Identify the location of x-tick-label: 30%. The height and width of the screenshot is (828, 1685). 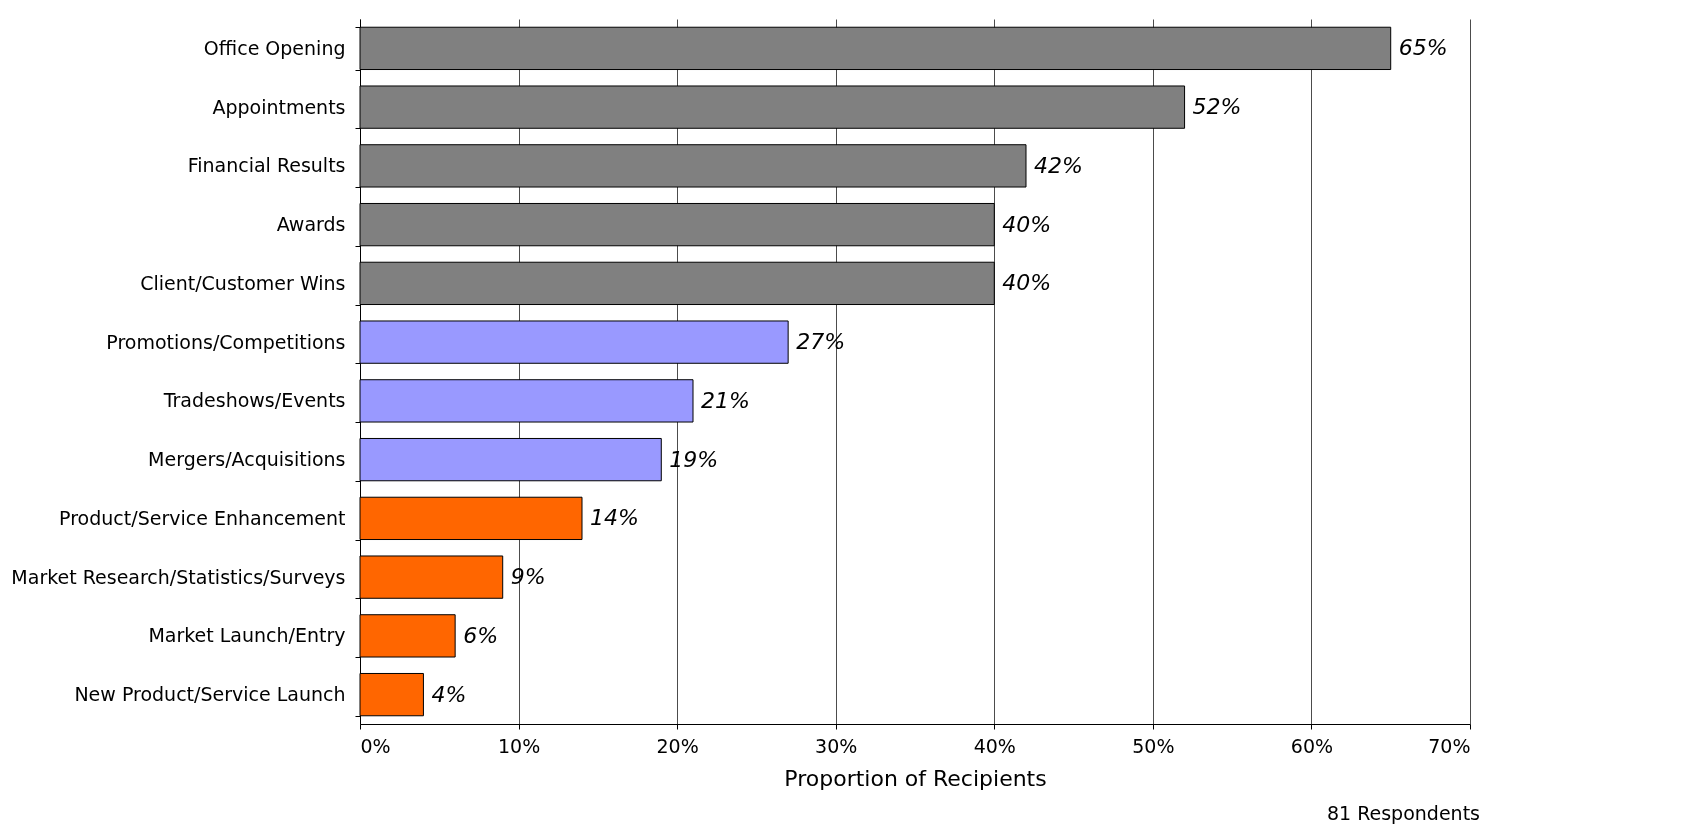
(836, 745).